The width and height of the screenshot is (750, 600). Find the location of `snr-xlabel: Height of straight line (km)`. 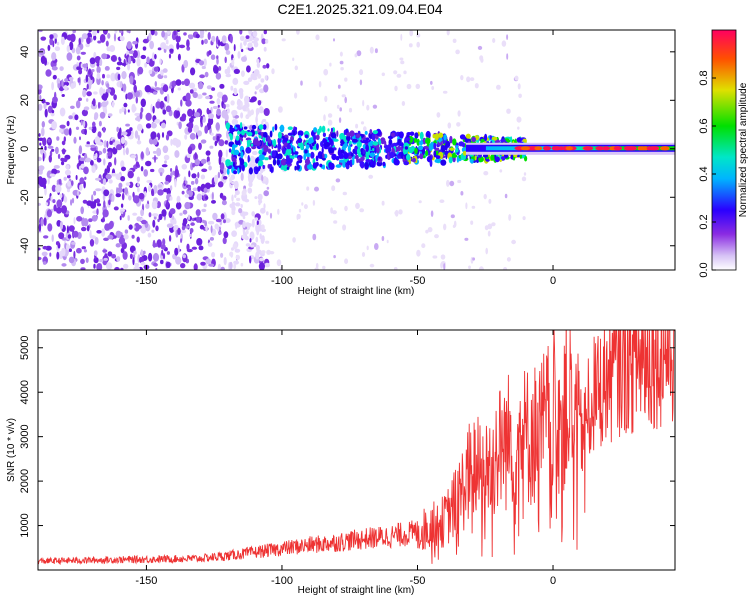

snr-xlabel: Height of straight line (km) is located at coordinates (356, 590).